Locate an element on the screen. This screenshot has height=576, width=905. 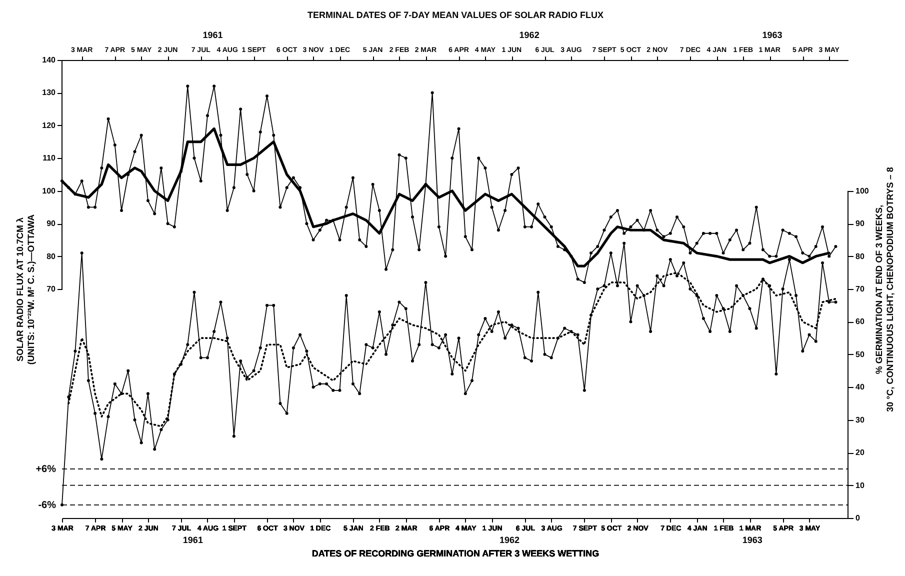
y2-tick-label: 30 is located at coordinates (860, 419).